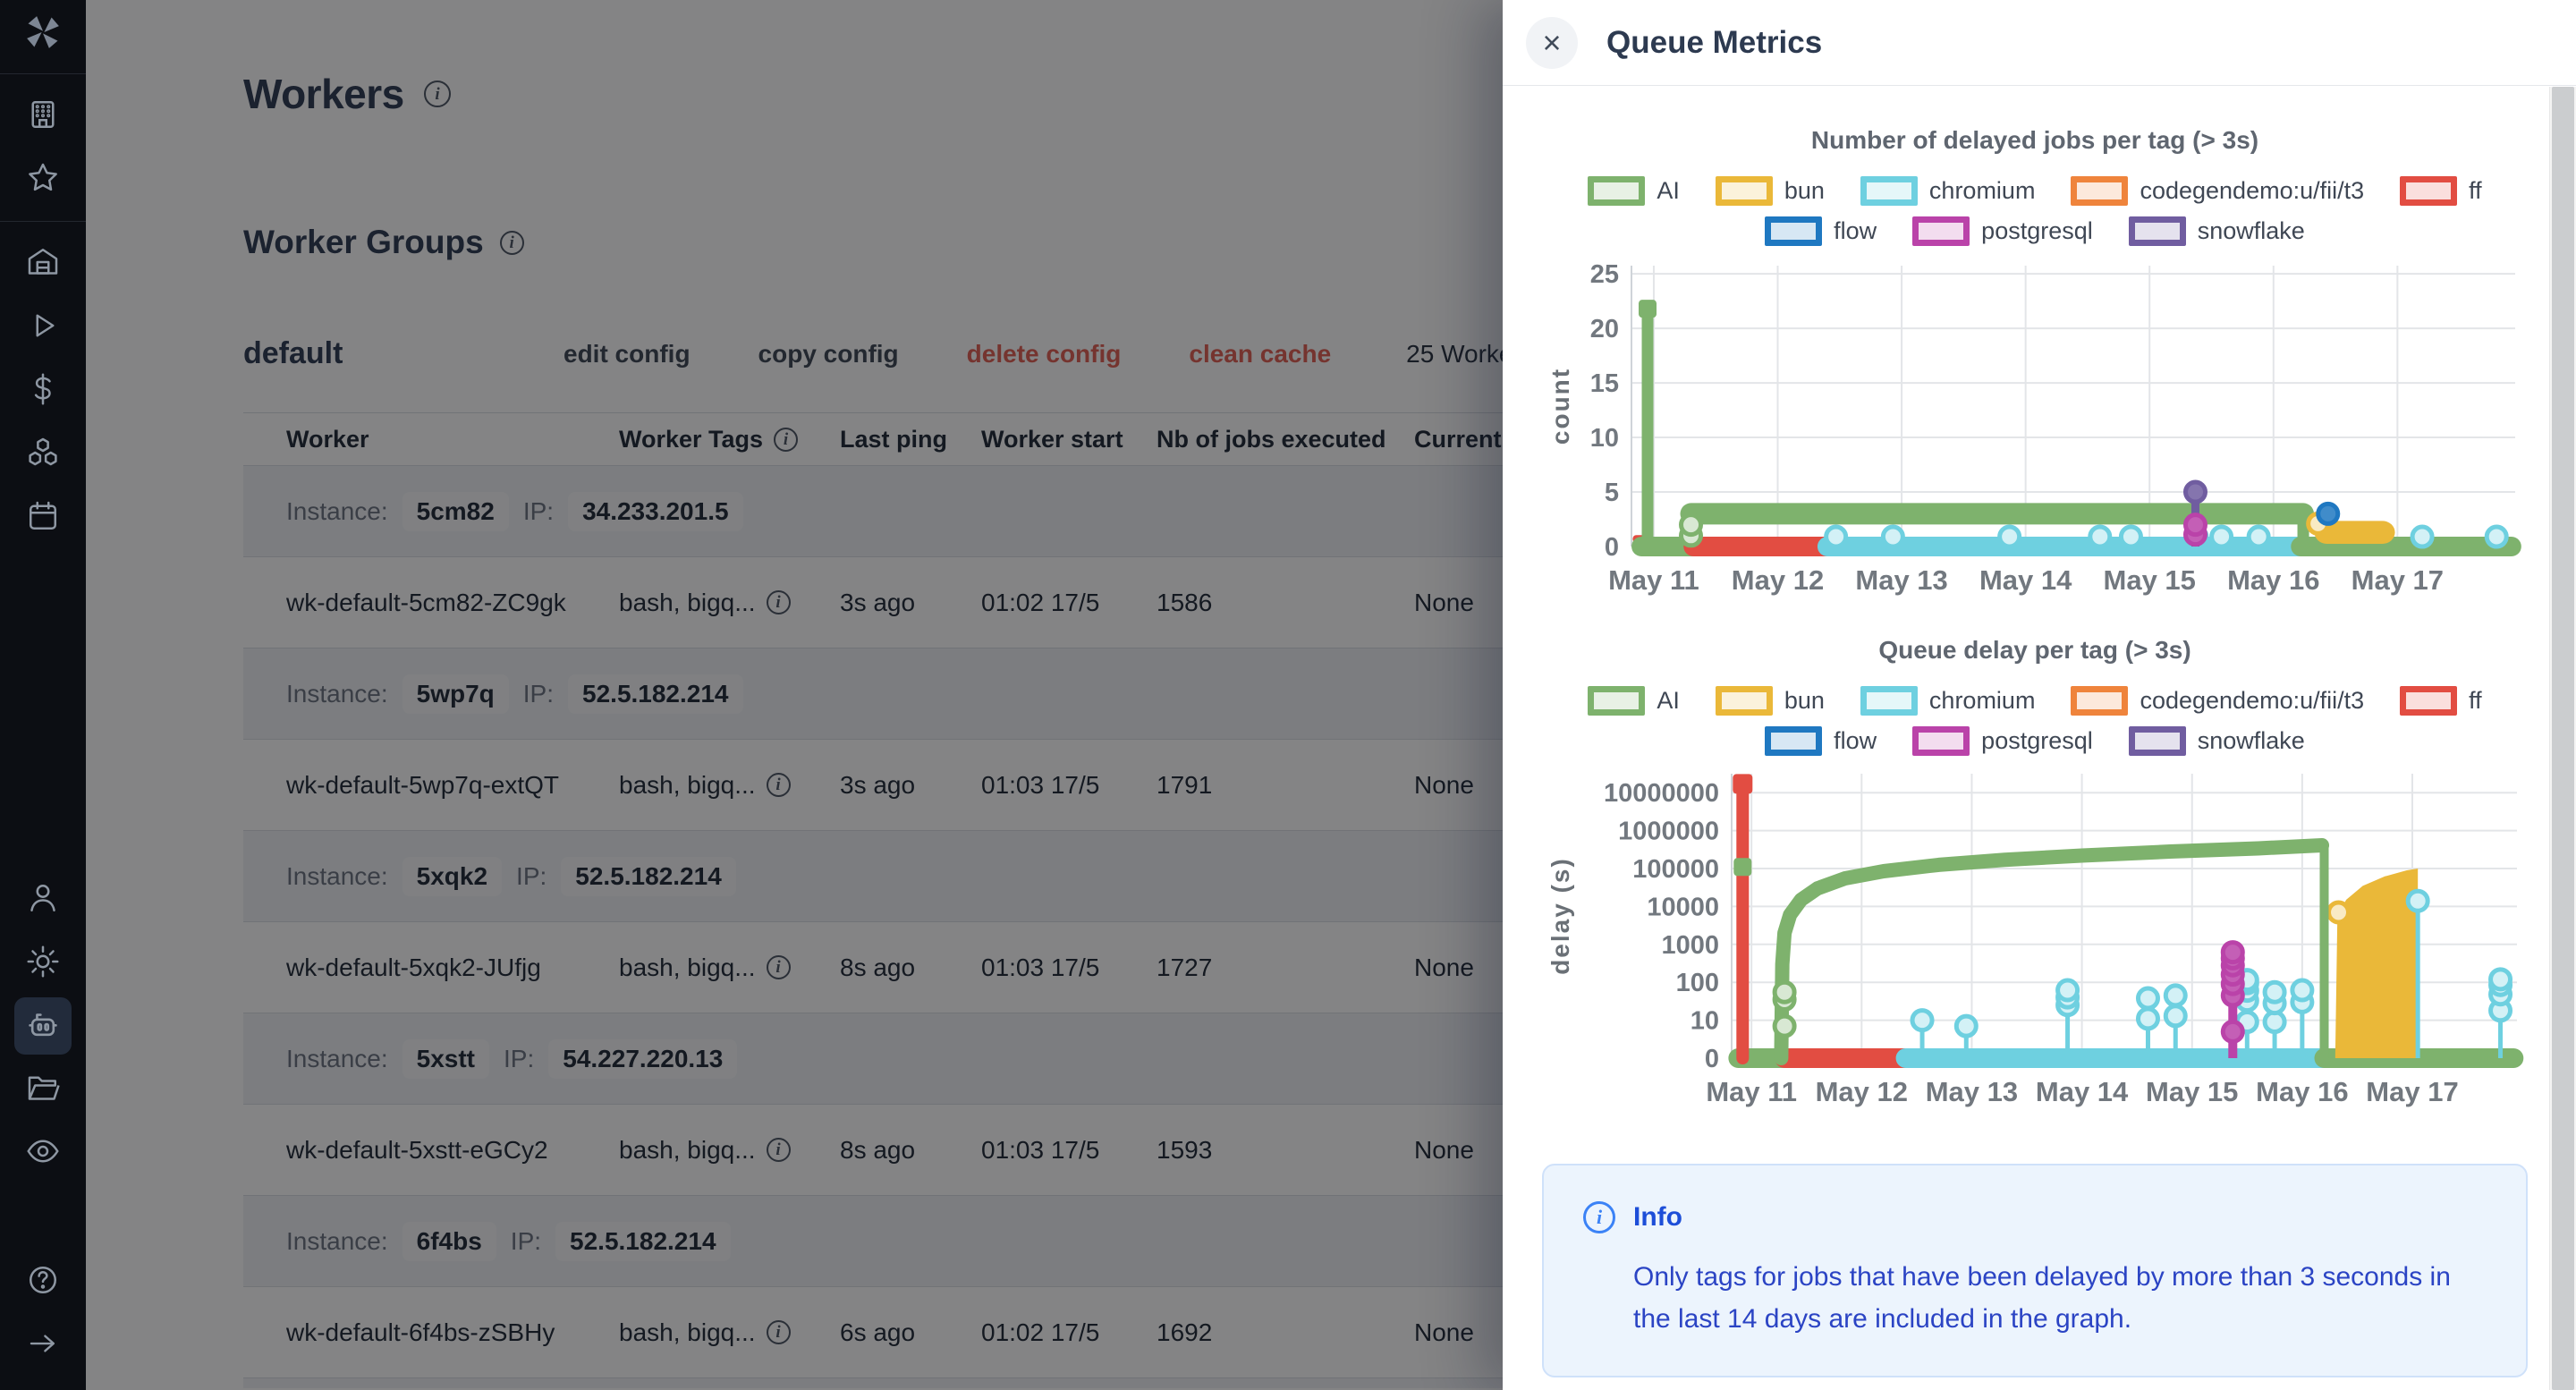  I want to click on cubes-icon, so click(43, 455).